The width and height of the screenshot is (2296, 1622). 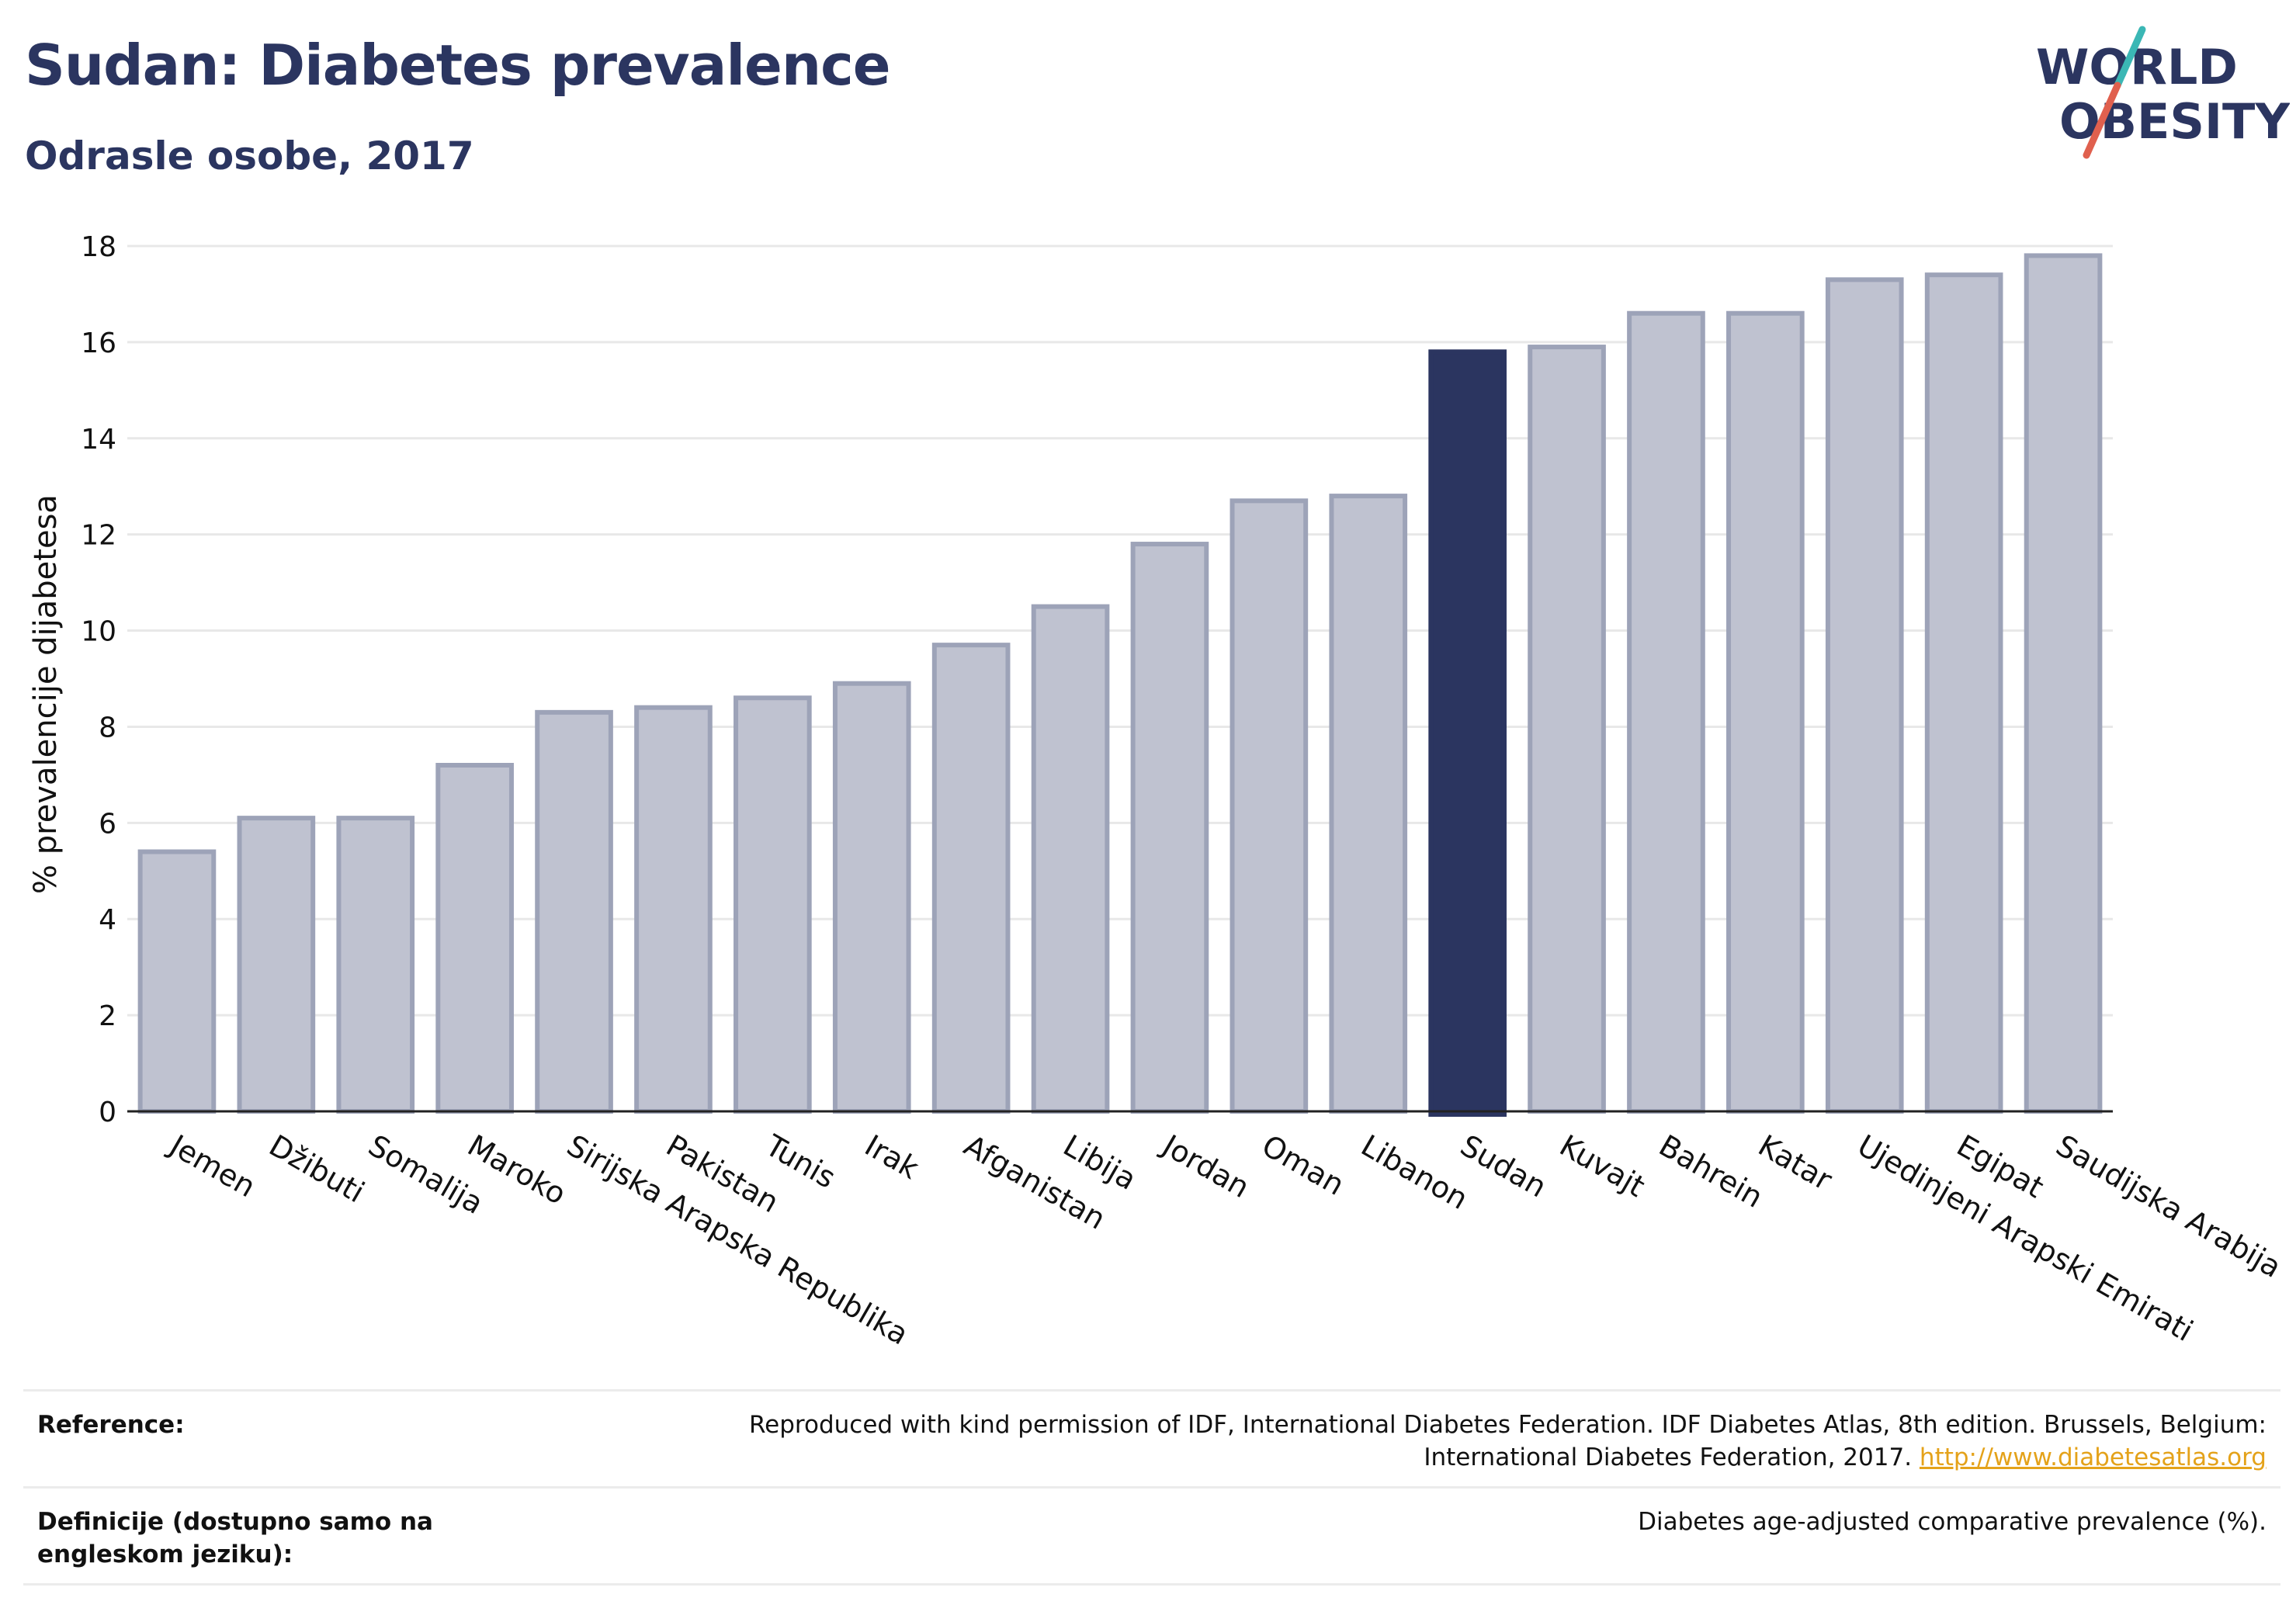 I want to click on y-tick-label: 4, so click(x=107, y=920).